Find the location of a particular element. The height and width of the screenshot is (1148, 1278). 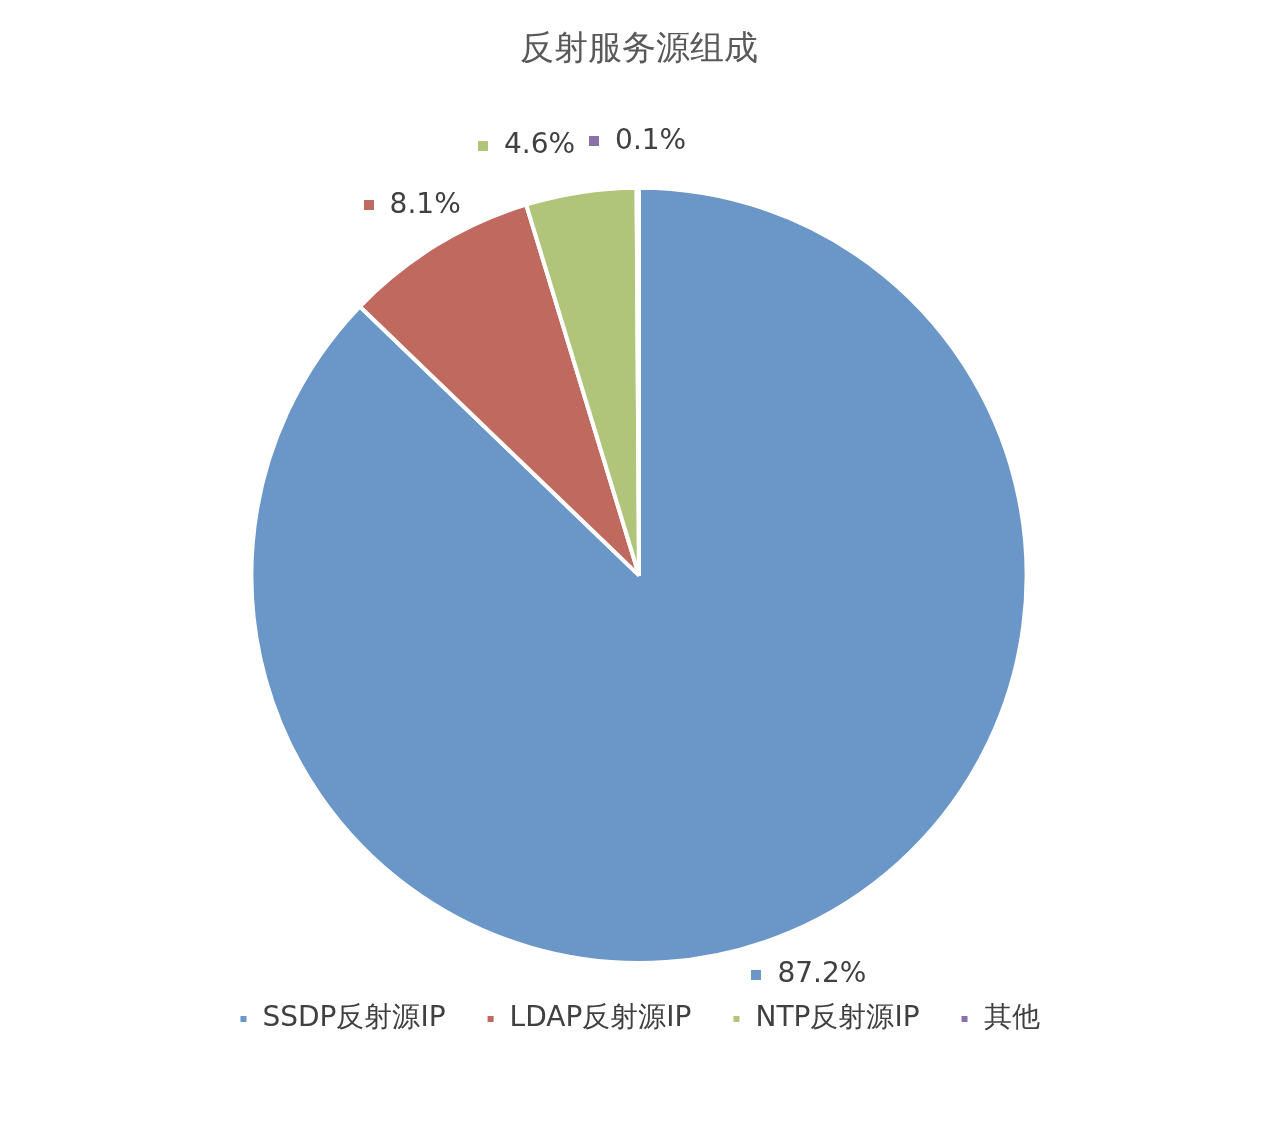

chart-title: 反射服务源组成 is located at coordinates (639, 47).